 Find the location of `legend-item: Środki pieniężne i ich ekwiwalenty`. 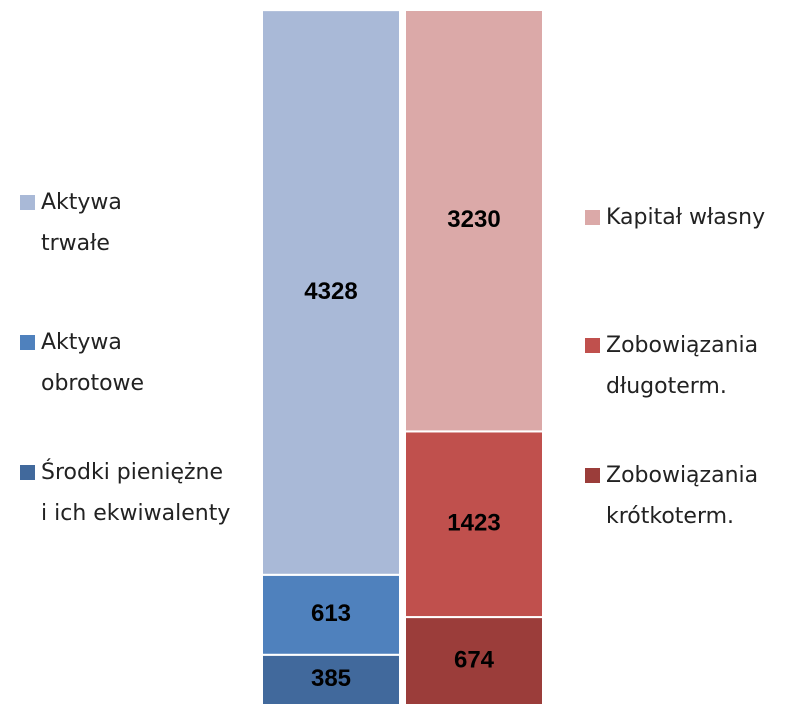

legend-item: Środki pieniężne i ich ekwiwalenty is located at coordinates (127, 493).